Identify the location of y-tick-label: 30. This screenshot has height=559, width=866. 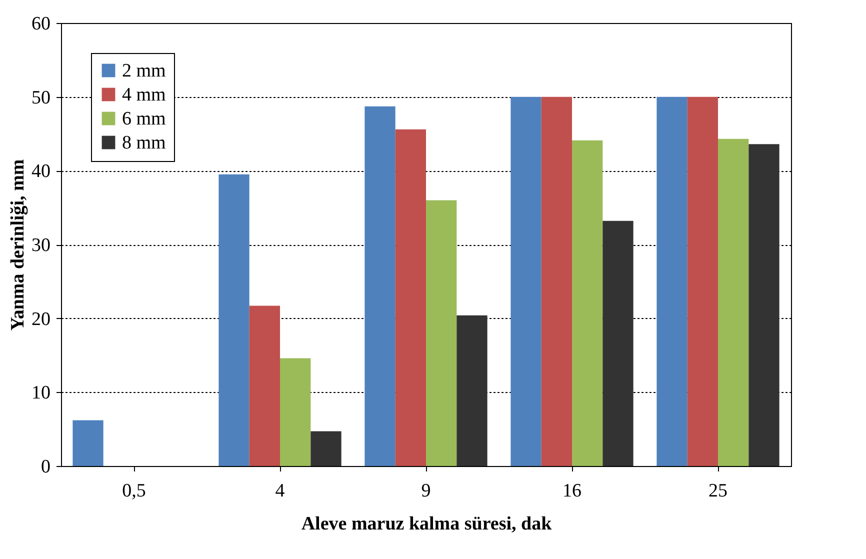
(41, 245).